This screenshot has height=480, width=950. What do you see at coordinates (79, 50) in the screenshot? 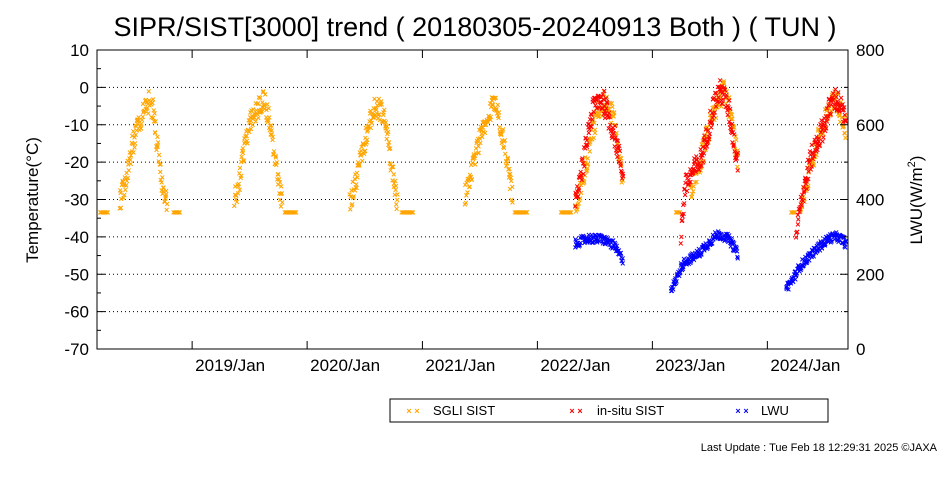
I see `y-tick-label: 10` at bounding box center [79, 50].